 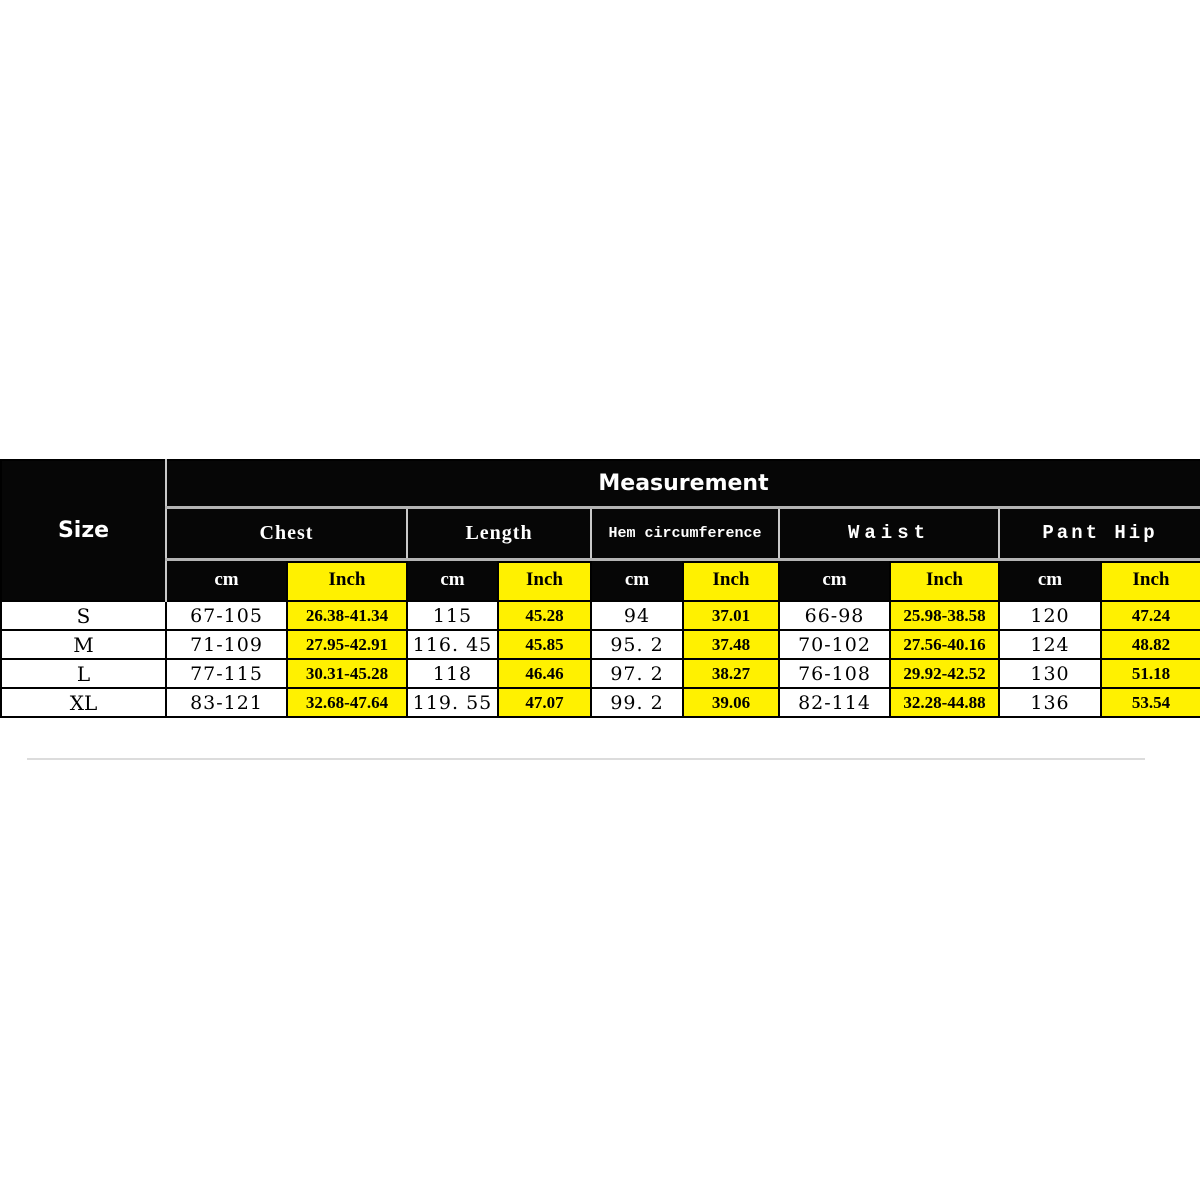 I want to click on cell-hem-inch: 37.48, so click(x=731, y=644).